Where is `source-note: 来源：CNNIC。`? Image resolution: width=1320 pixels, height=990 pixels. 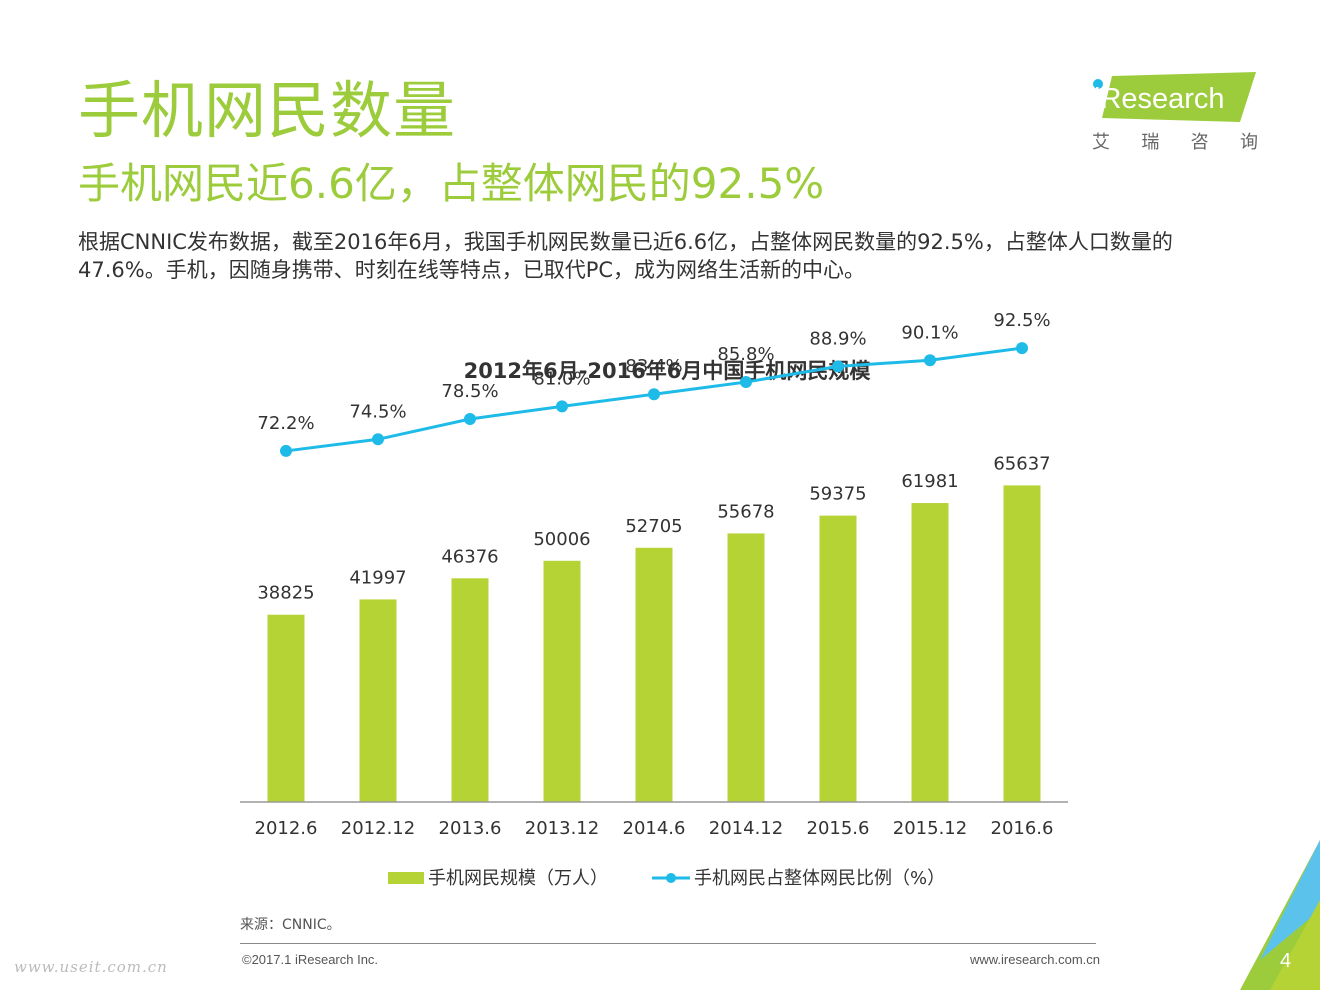 source-note: 来源：CNNIC。 is located at coordinates (290, 925).